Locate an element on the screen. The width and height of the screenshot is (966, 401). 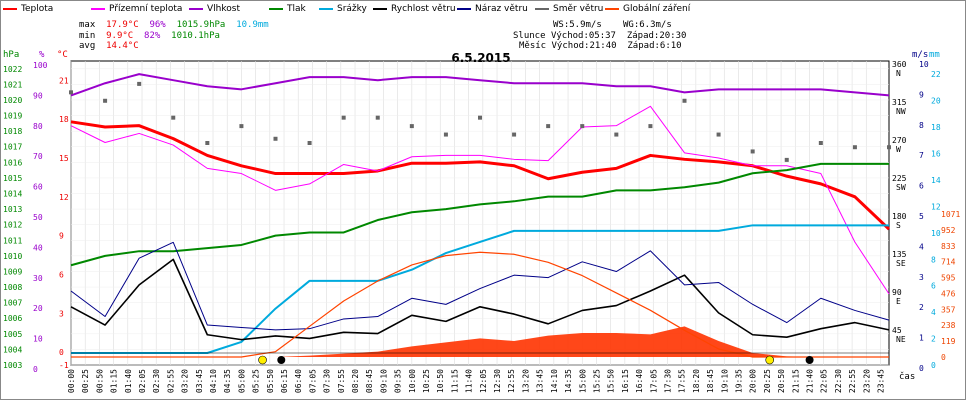
moonset-marker is located at coordinates (281, 360).